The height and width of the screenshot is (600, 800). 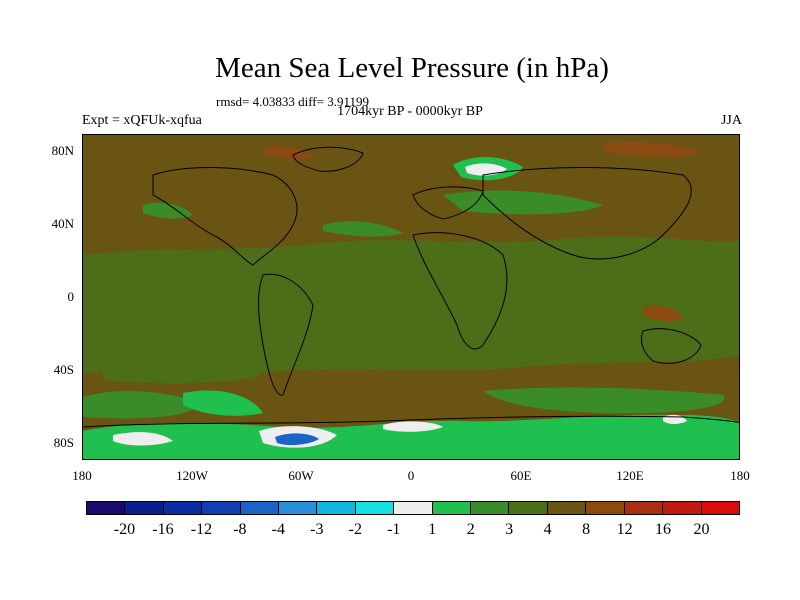 What do you see at coordinates (432, 529) in the screenshot?
I see `colorbar-label: 1` at bounding box center [432, 529].